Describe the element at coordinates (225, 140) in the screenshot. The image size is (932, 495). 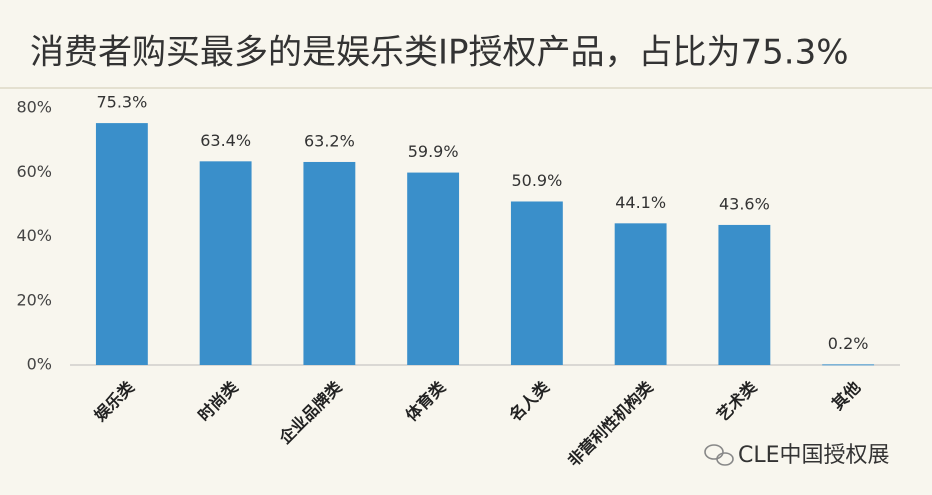
I see `value-label: 63.4%` at that location.